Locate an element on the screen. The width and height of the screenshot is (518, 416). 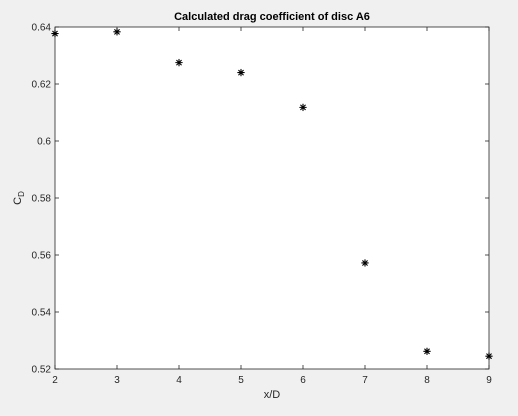
y-tick-label: 0.56 is located at coordinates (42, 256).